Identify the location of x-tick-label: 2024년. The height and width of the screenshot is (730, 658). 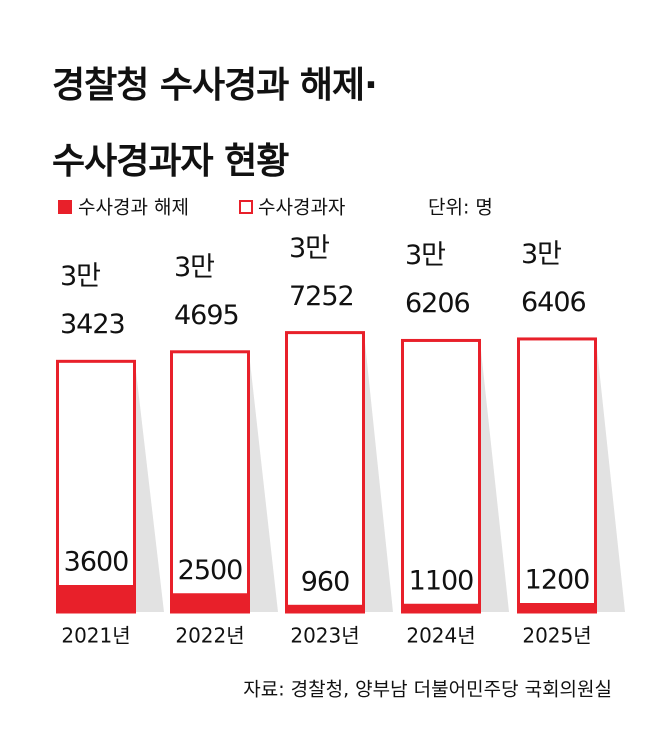
(440, 636).